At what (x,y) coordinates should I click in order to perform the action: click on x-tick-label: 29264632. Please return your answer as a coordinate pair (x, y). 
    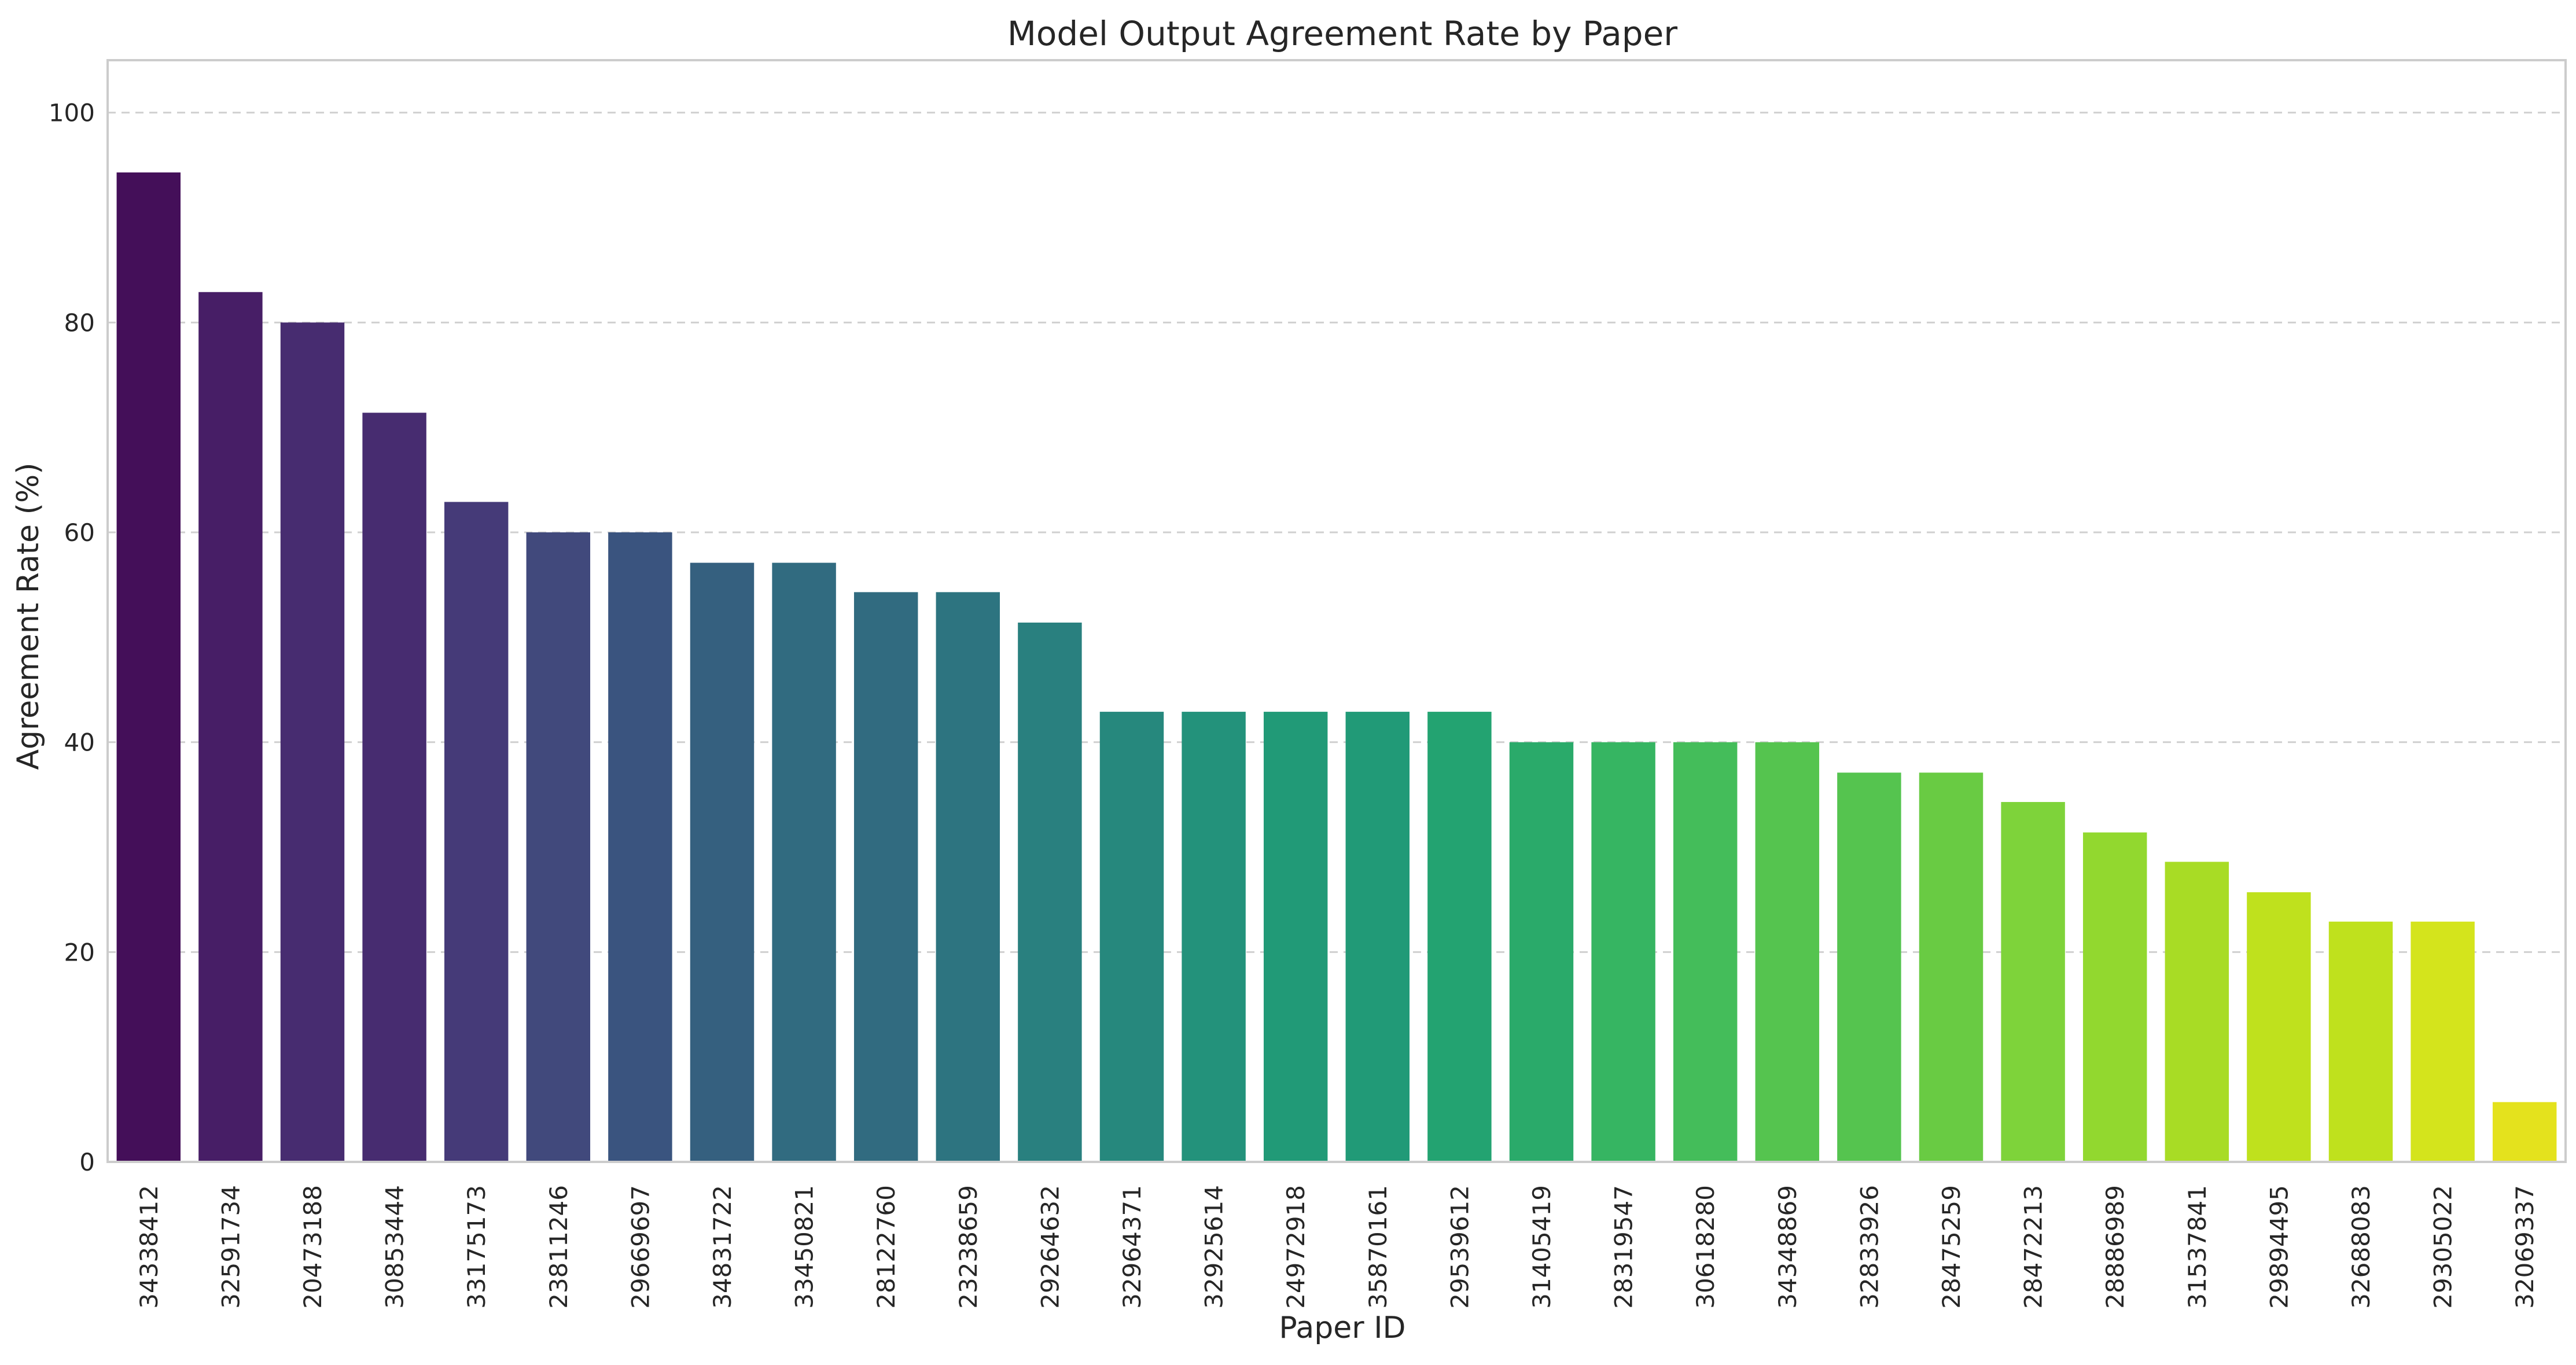
    Looking at the image, I should click on (1050, 1247).